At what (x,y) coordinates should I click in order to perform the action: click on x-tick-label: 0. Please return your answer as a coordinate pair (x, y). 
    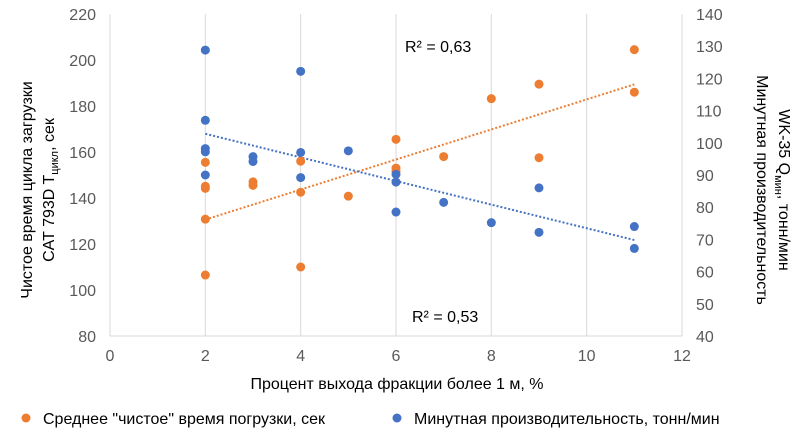
    Looking at the image, I should click on (110, 356).